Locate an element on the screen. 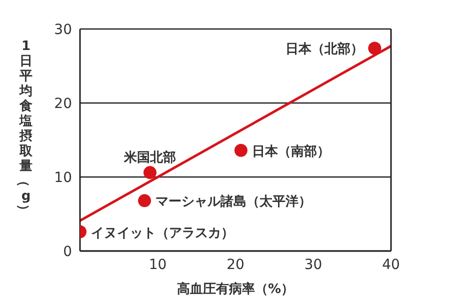  x-tick-label: 20 is located at coordinates (235, 264).